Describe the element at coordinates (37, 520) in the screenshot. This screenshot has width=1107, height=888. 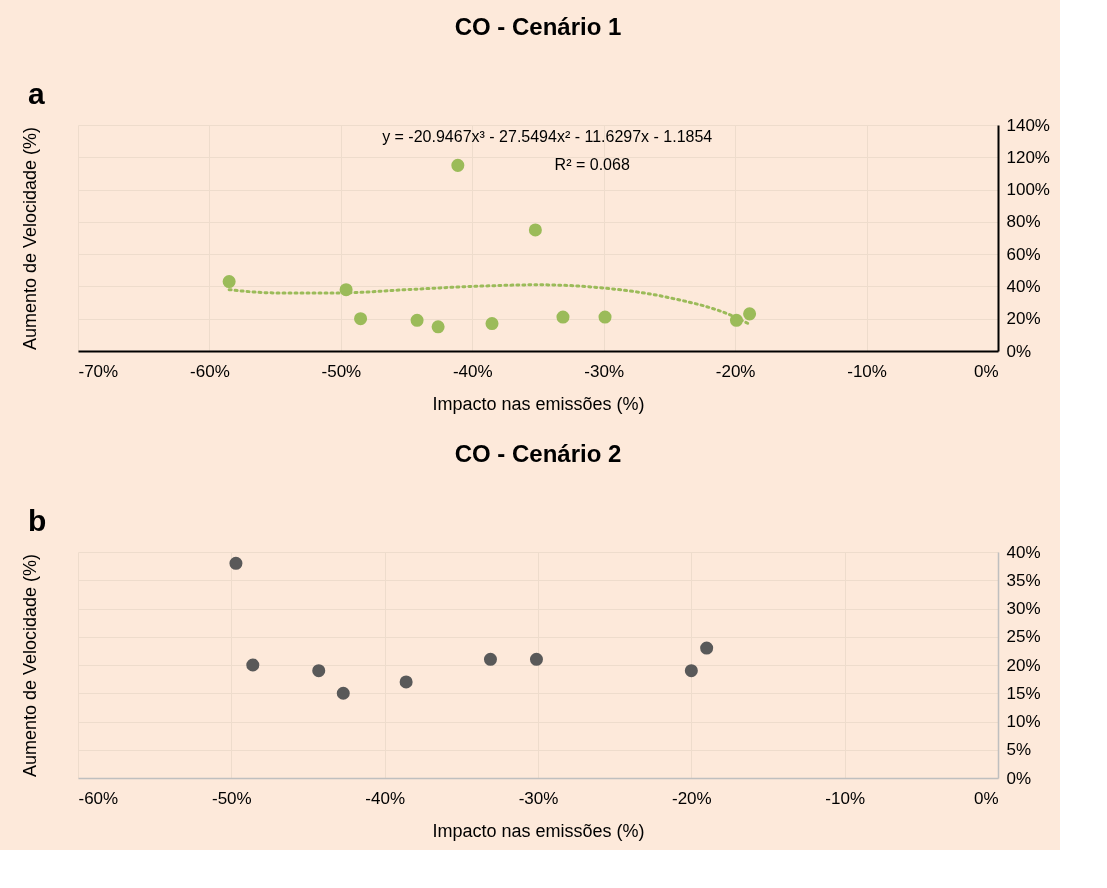
I see `text: b` at that location.